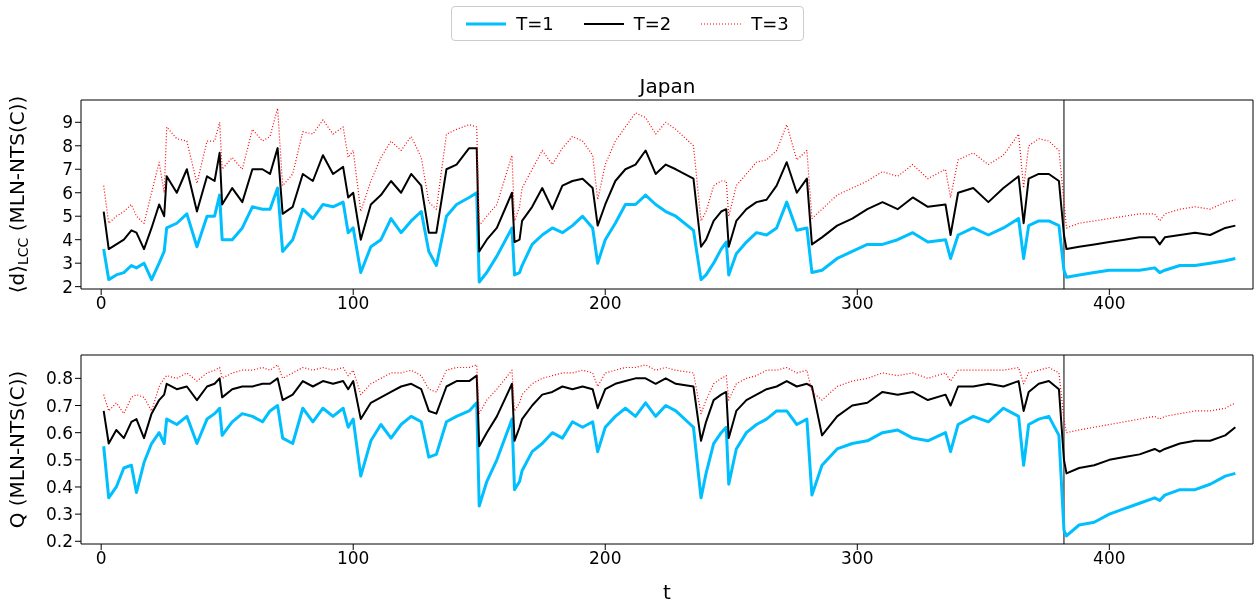 The height and width of the screenshot is (599, 1255). Describe the element at coordinates (59, 432) in the screenshot. I see `y-tick-label: 0.6` at that location.